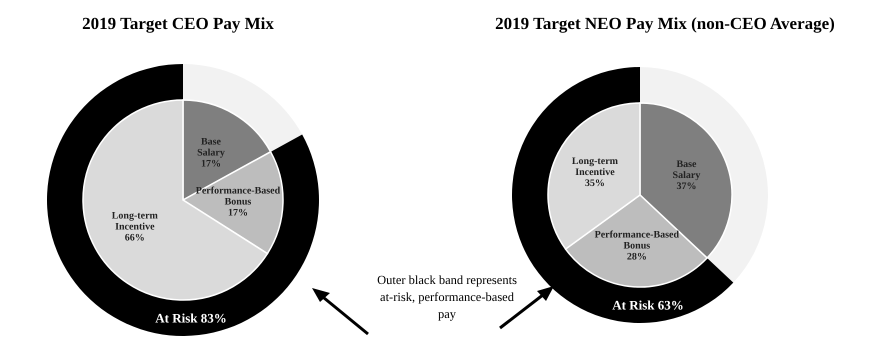  Describe the element at coordinates (191, 318) in the screenshot. I see `slice-label: At Risk 83%` at that location.